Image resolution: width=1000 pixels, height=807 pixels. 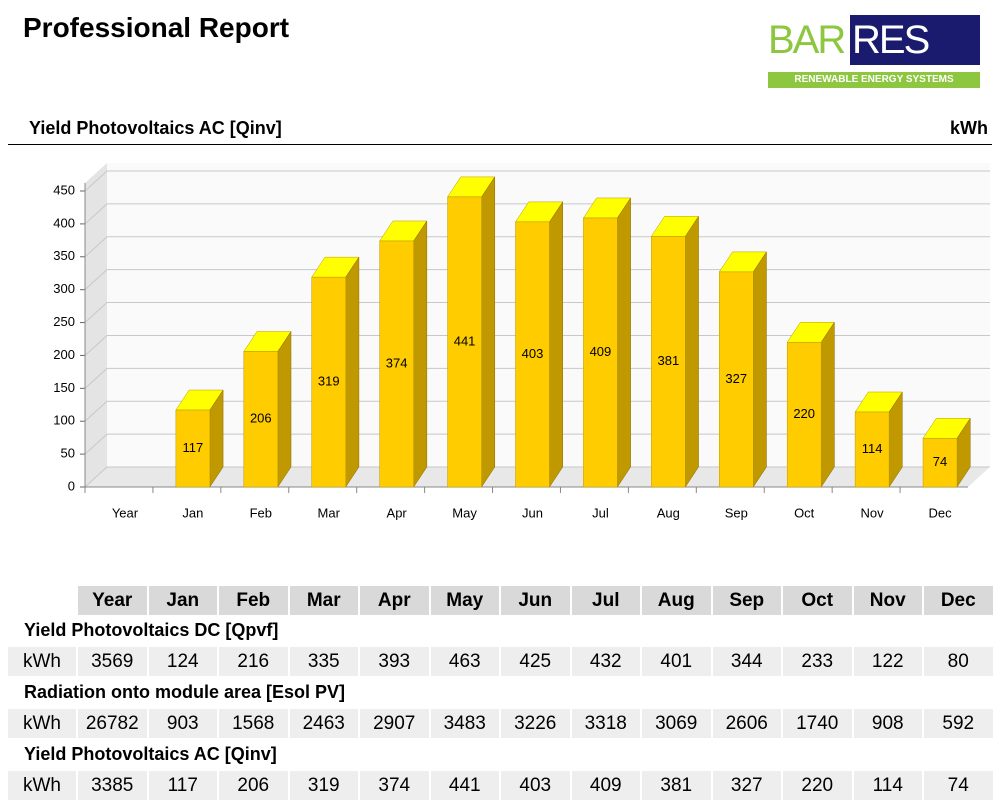 I want to click on back-wall, so click(x=96, y=325).